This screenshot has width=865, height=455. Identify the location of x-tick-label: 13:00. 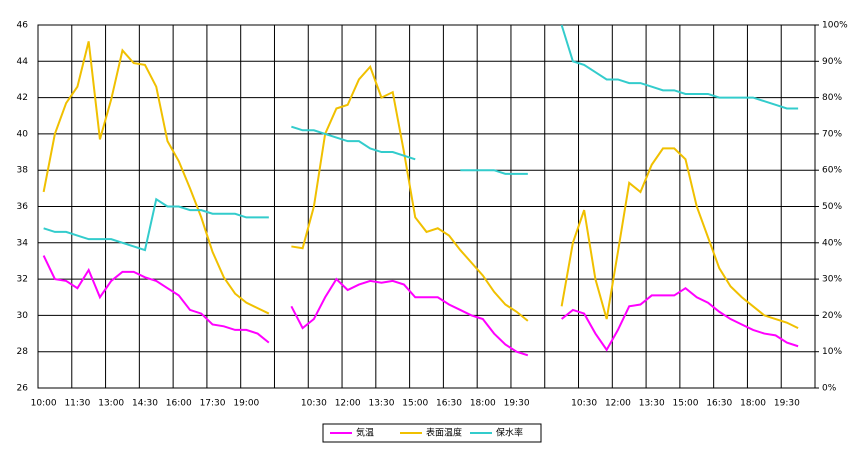
(111, 404).